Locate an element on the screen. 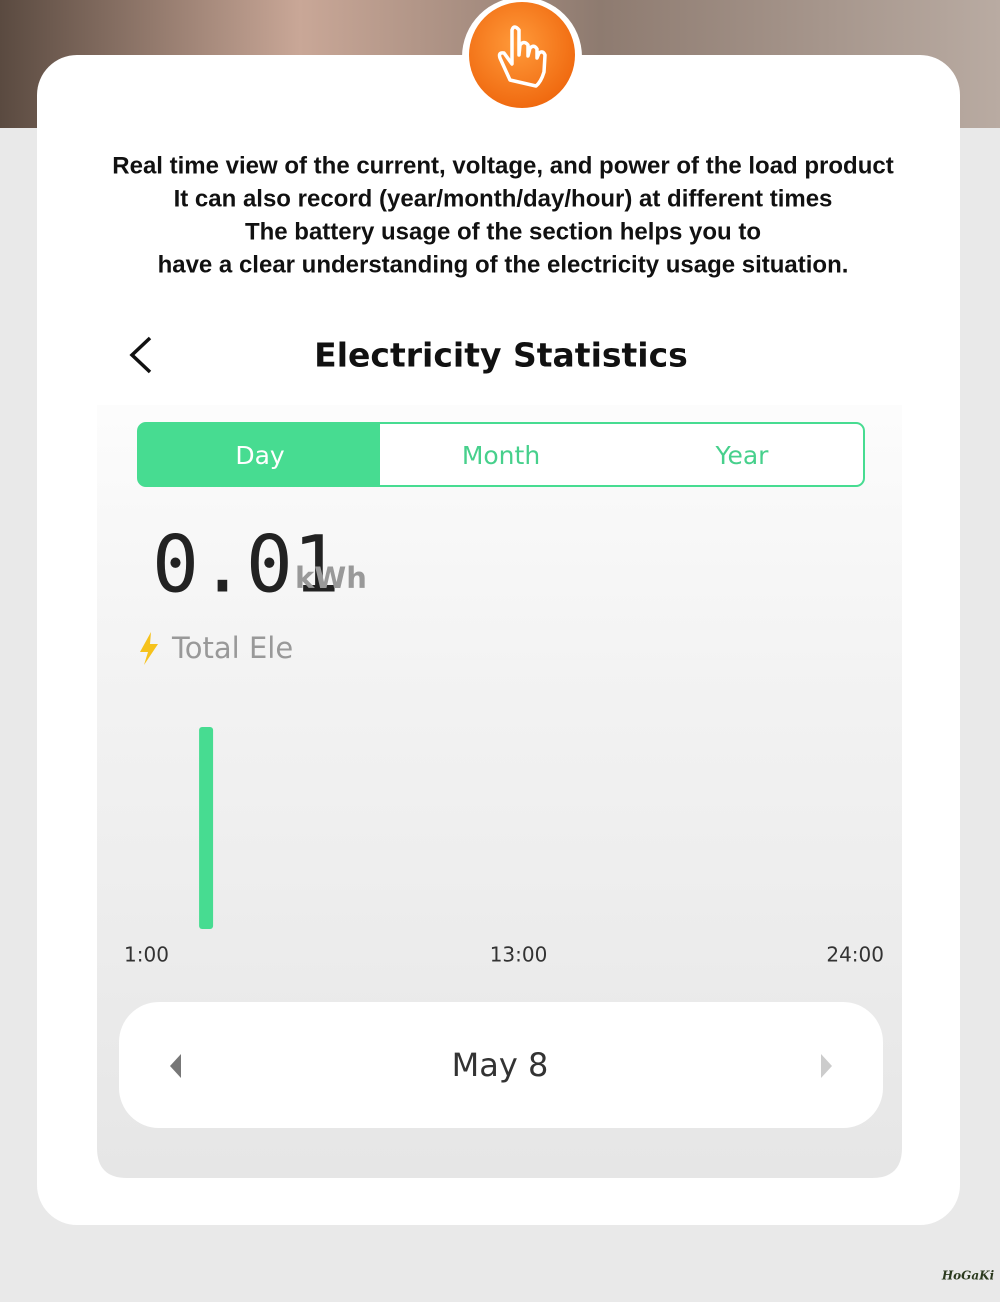 Image resolution: width=1000 pixels, height=1302 pixels. date-card is located at coordinates (501, 1065).